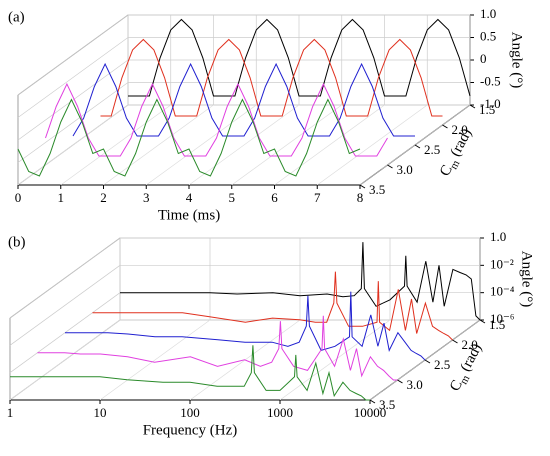 The width and height of the screenshot is (550, 456). What do you see at coordinates (280, 412) in the screenshot?
I see `x-tick-label: 1000` at bounding box center [280, 412].